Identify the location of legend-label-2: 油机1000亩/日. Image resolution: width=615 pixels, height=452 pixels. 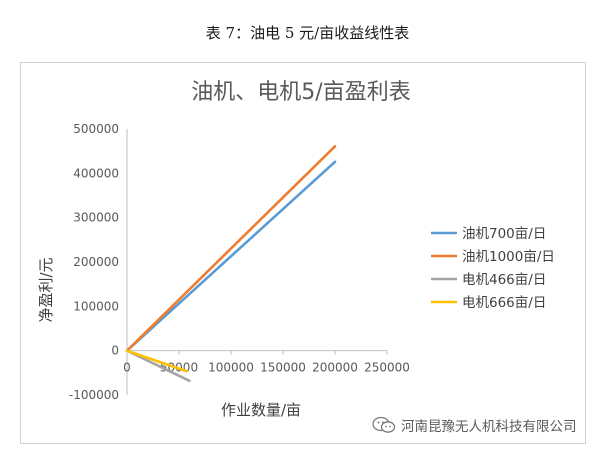
(508, 256).